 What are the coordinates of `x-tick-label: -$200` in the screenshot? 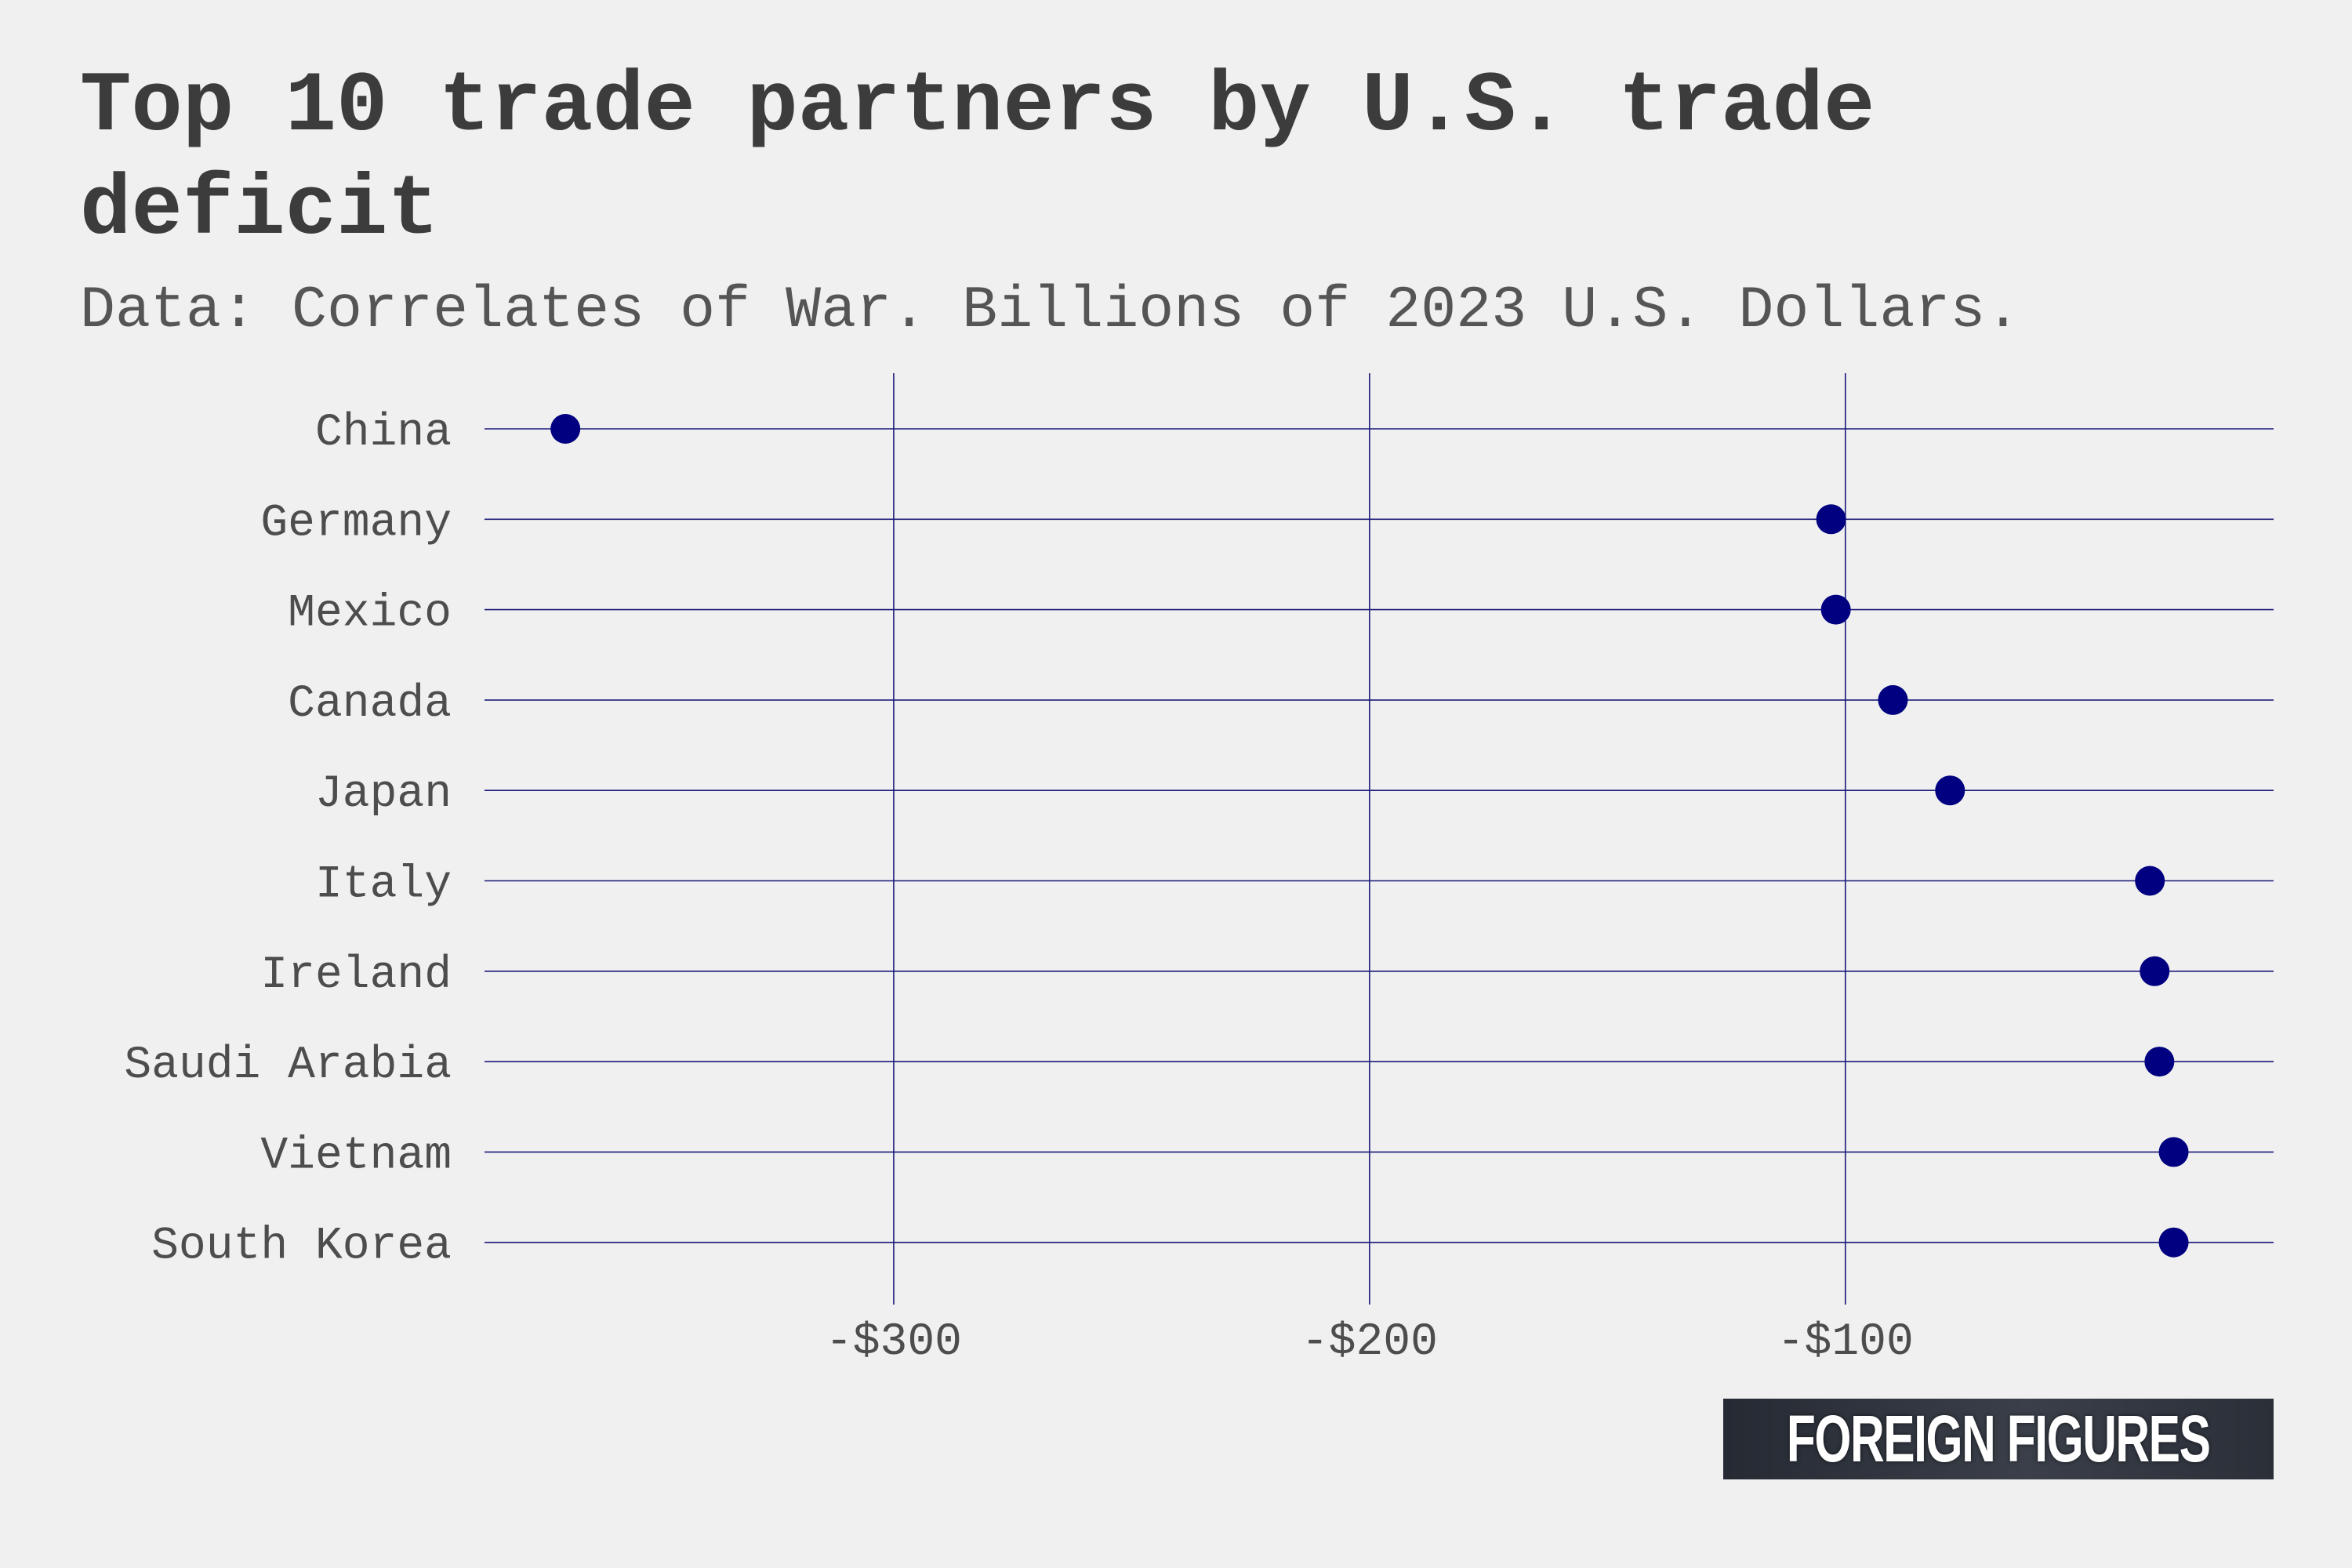 It's located at (1369, 1342).